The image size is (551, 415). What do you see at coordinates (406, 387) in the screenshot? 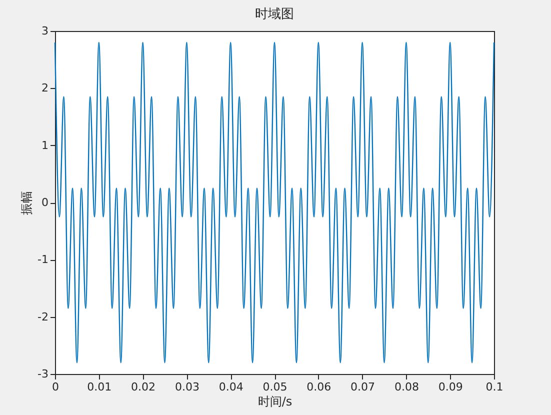
I see `x-tick-label: 0.08` at bounding box center [406, 387].